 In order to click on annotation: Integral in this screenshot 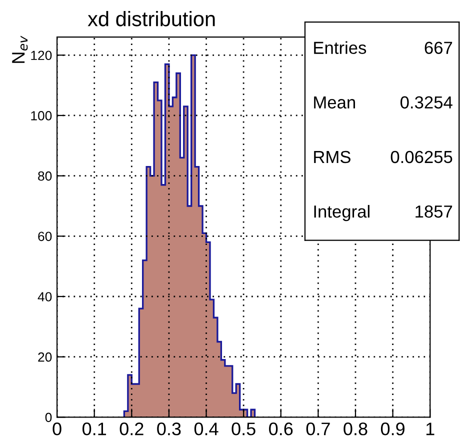, I will do `click(342, 213)`.